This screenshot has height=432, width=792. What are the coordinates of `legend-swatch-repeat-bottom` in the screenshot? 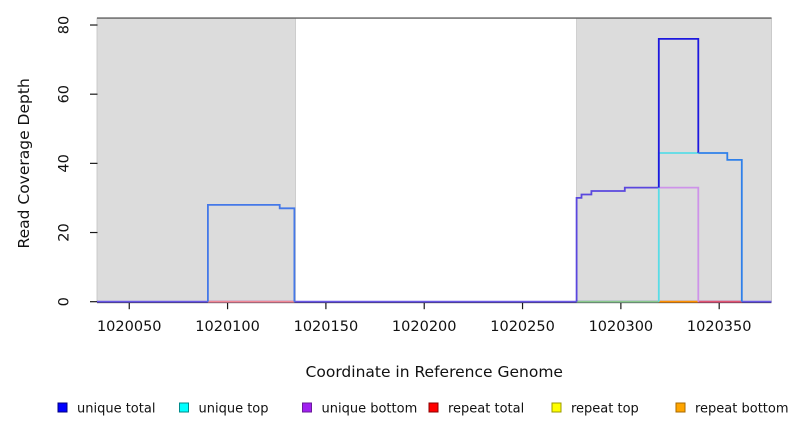 It's located at (680, 407).